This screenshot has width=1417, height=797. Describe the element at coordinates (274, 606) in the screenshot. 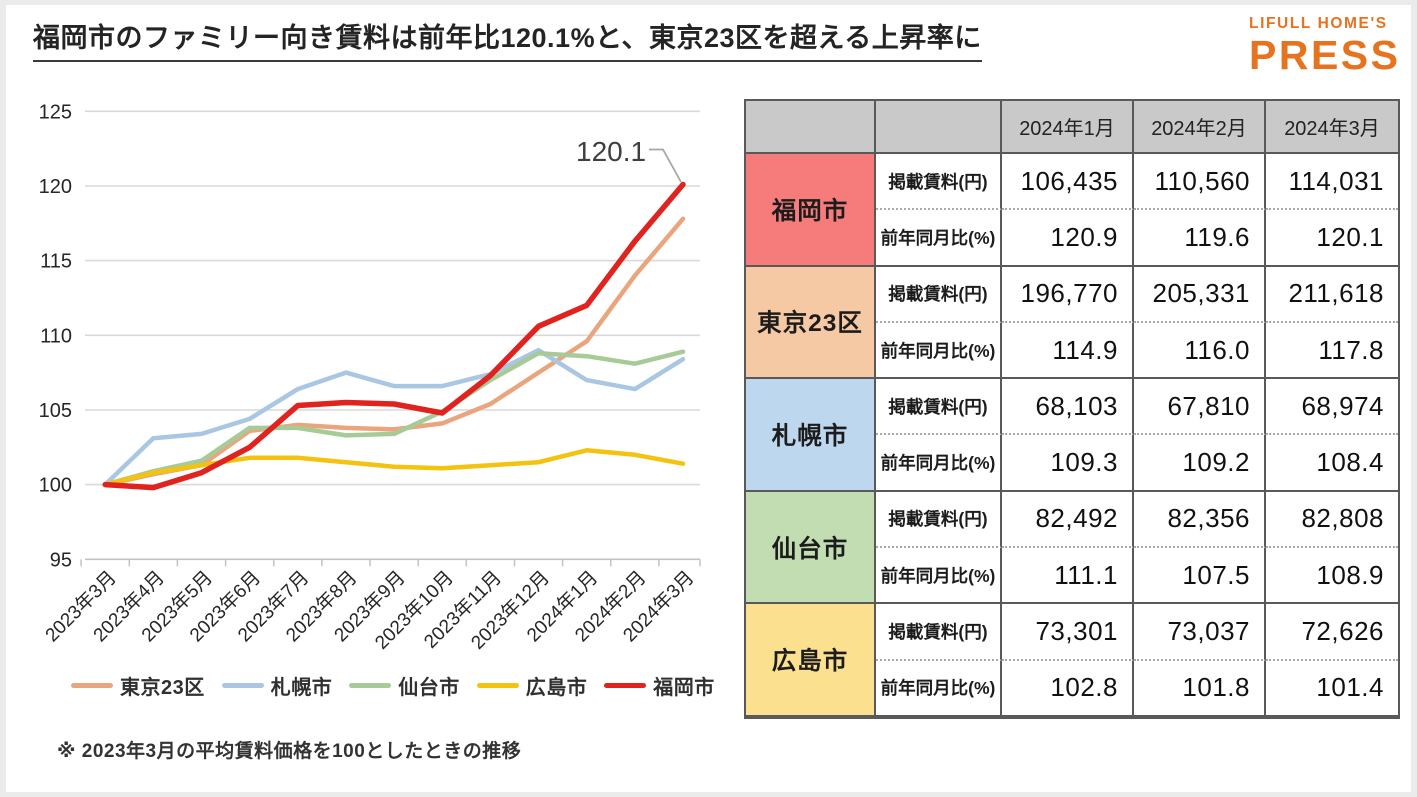

I see `x-axis-month-label: 2023年7月` at that location.